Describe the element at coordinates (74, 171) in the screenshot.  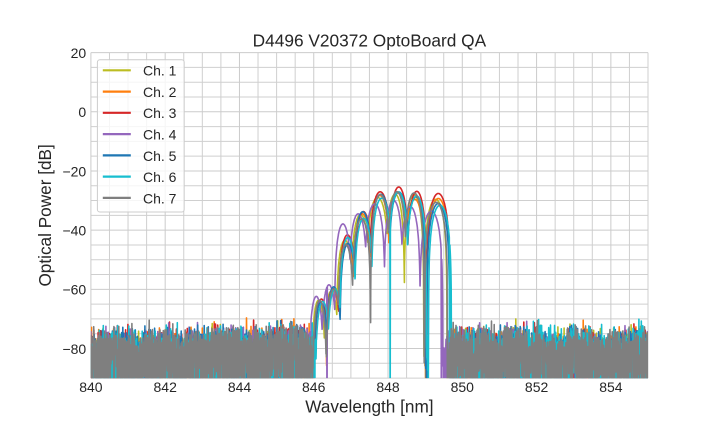
I see `svg-text: −20` at that location.